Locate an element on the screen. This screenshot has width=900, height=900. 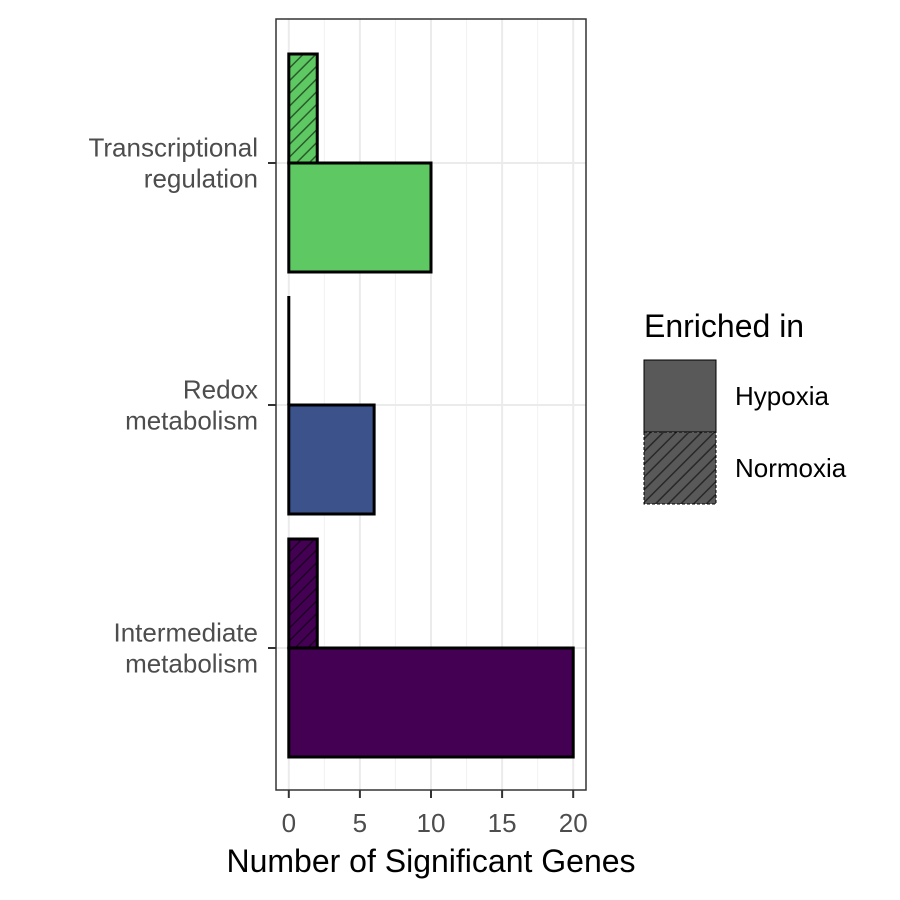
legend-swatch-outline is located at coordinates (680, 468).